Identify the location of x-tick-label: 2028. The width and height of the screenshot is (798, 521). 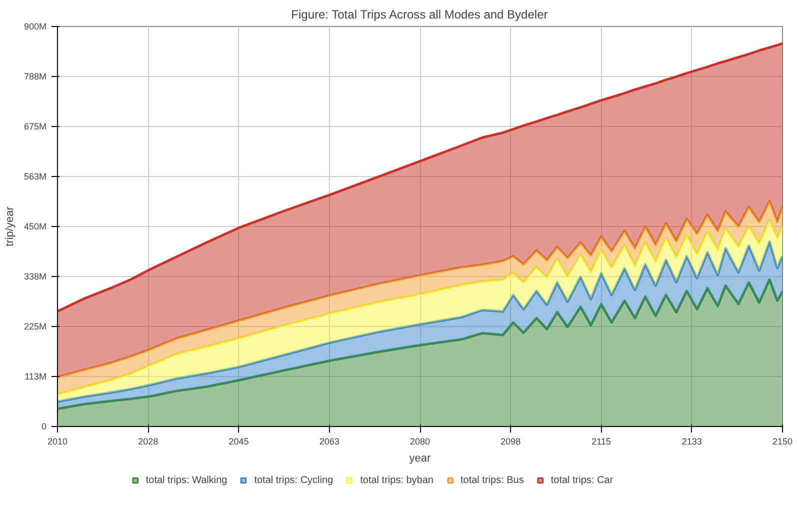
(148, 441).